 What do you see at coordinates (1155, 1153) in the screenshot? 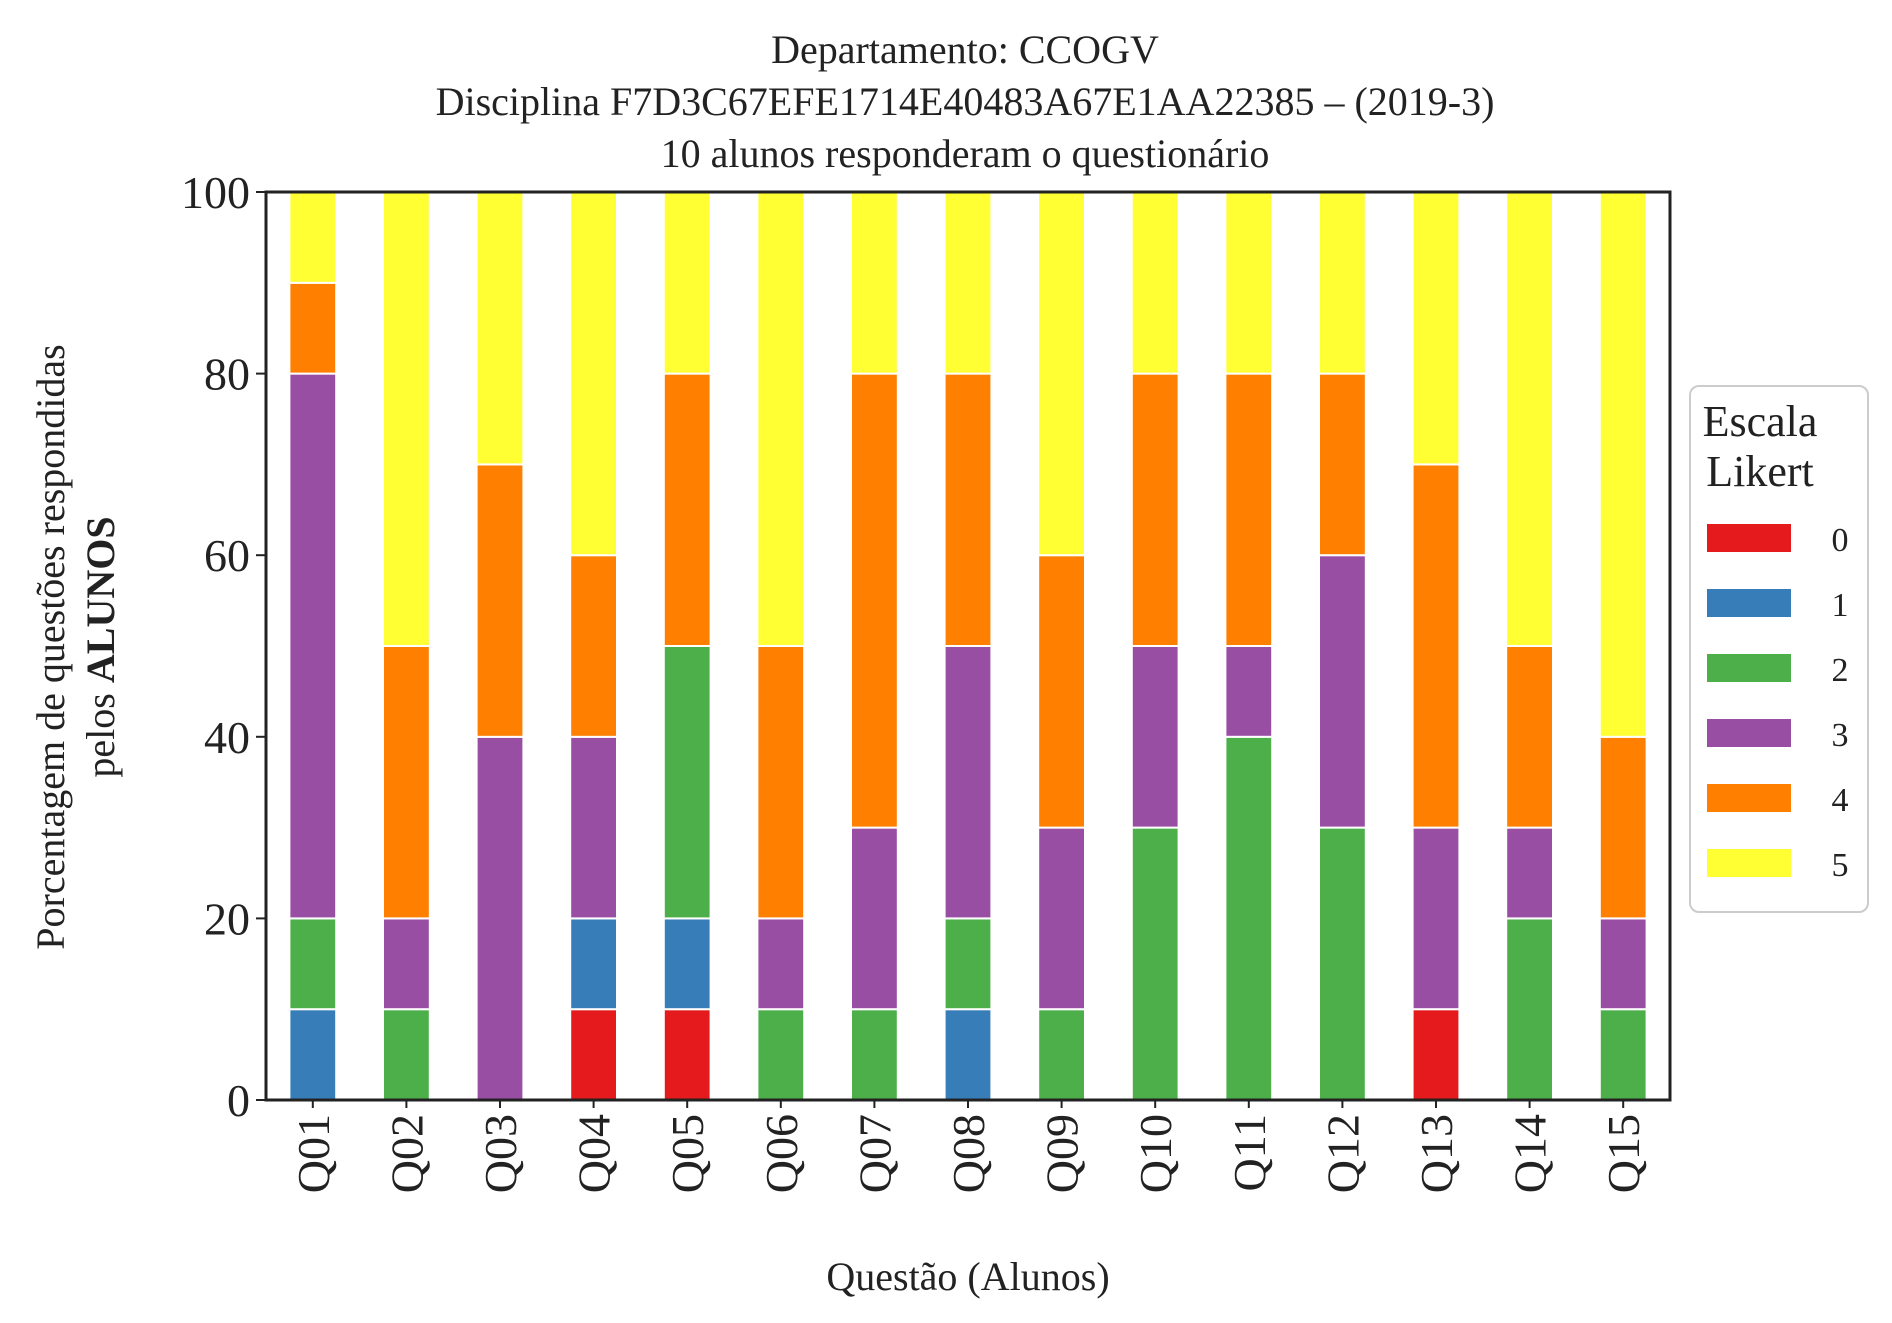
I see `x-tick-label: Q10` at bounding box center [1155, 1153].